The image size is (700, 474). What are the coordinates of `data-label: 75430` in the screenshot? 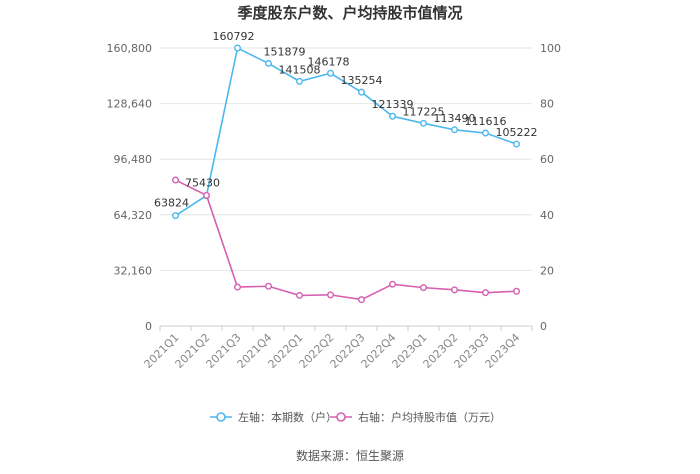 It's located at (202, 183).